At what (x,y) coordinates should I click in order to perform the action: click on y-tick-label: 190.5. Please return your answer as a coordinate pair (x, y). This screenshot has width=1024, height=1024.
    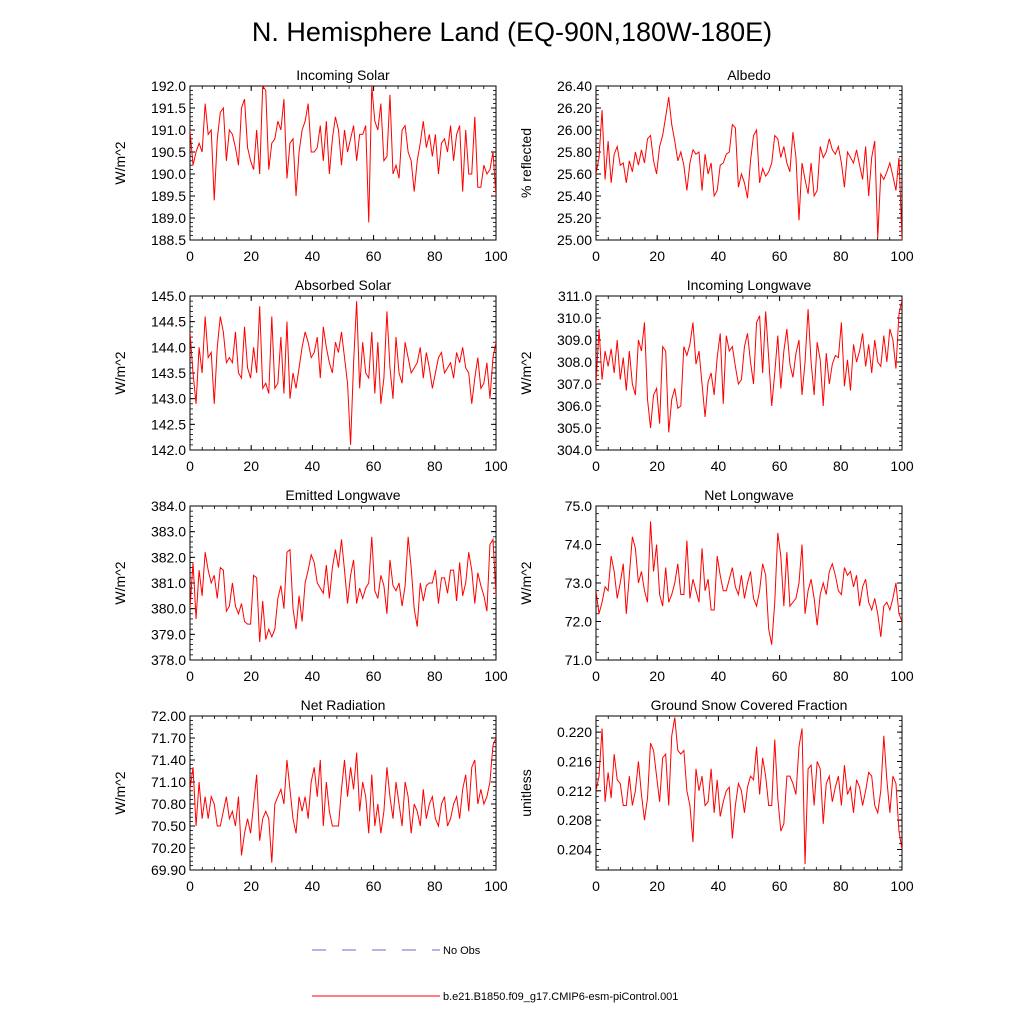
    Looking at the image, I should click on (168, 152).